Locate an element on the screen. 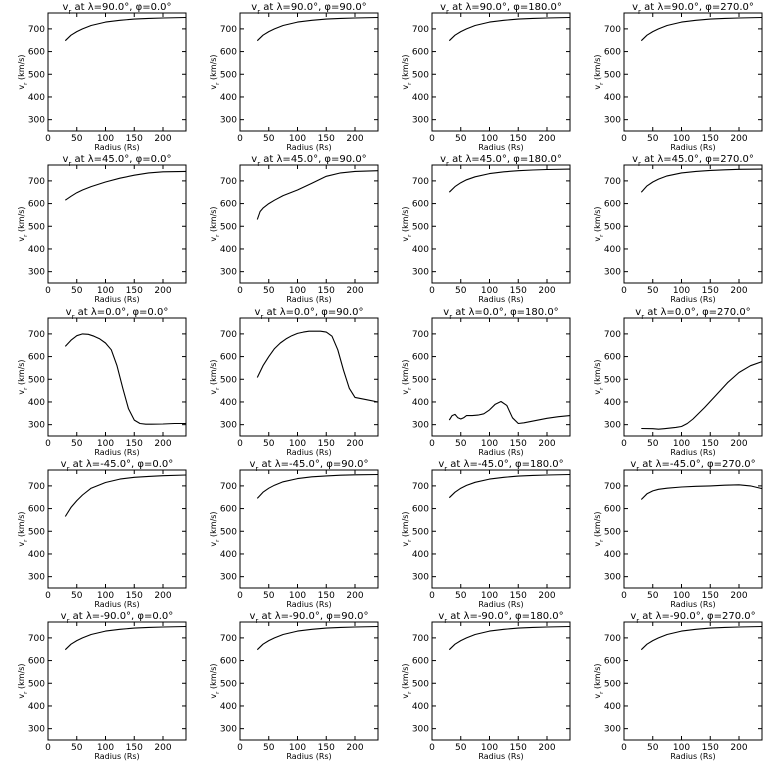 The width and height of the screenshot is (768, 768). chart-title: vr at λ=45.0°, φ=270.0° is located at coordinates (693, 161).